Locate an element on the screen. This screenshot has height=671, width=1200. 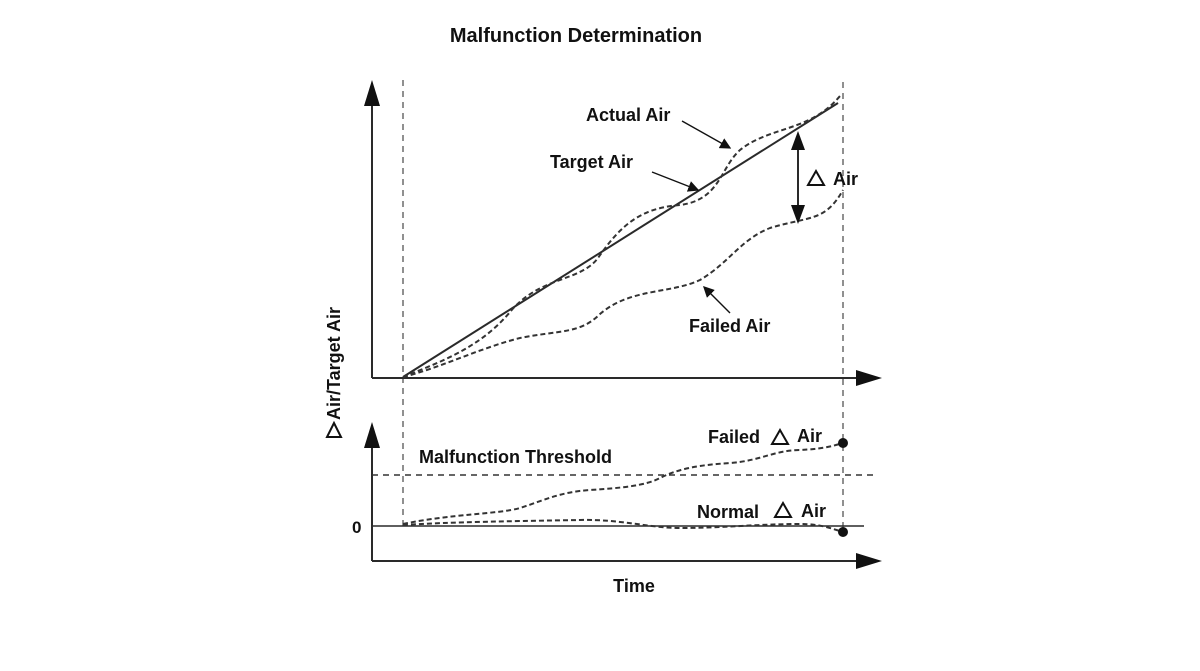
failed-air-pointer is located at coordinates (717, 300).